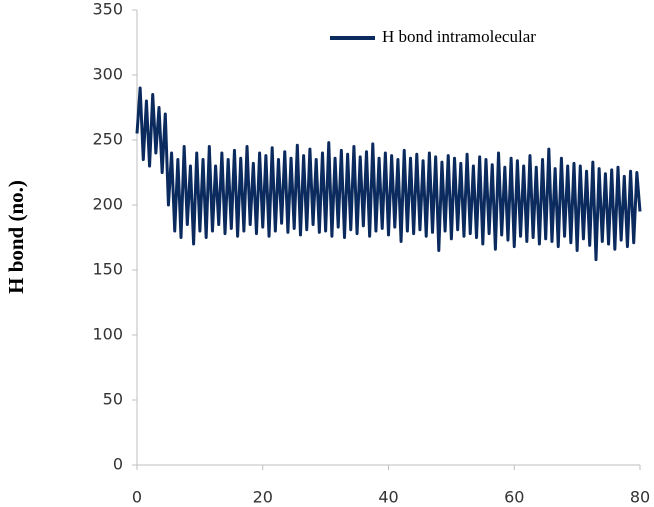  Describe the element at coordinates (388, 497) in the screenshot. I see `x-tick-label: 40` at that location.